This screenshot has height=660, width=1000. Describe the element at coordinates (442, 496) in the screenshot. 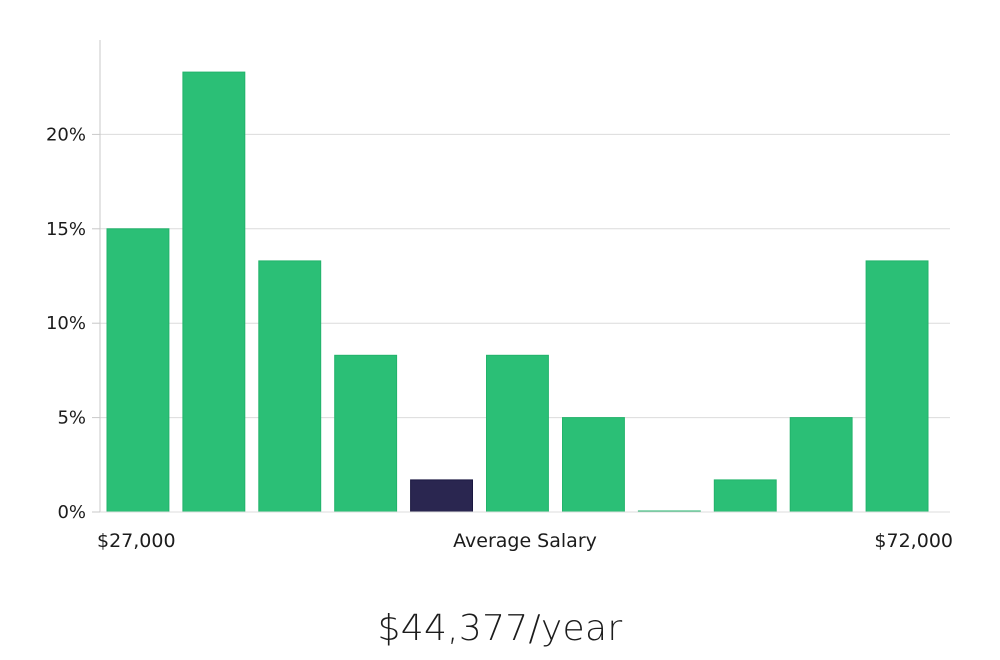

I see `bar-highlighted` at that location.